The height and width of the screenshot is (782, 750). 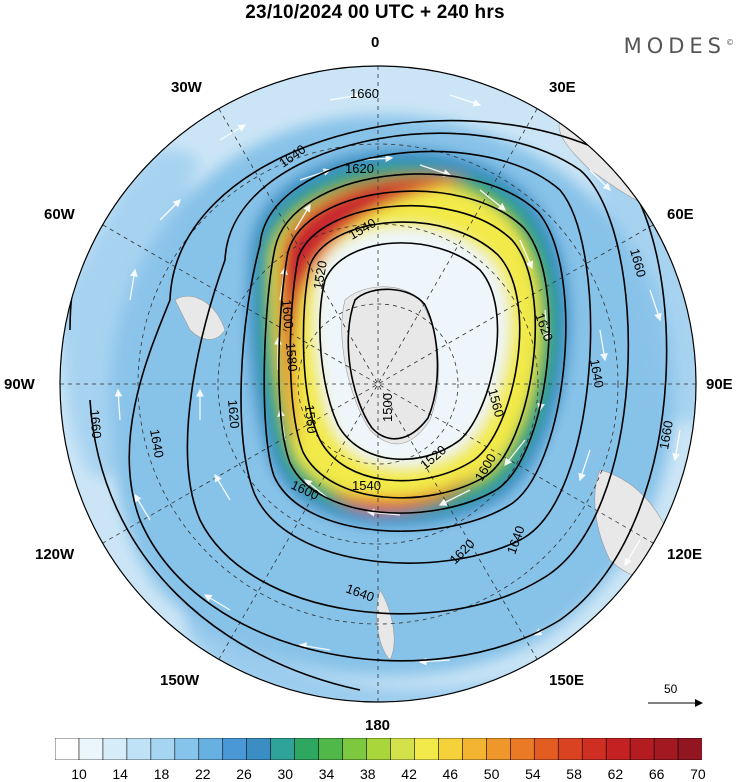 What do you see at coordinates (375, 12) in the screenshot?
I see `page-title: 23/10/2024 00 UTC + 240 hrs` at bounding box center [375, 12].